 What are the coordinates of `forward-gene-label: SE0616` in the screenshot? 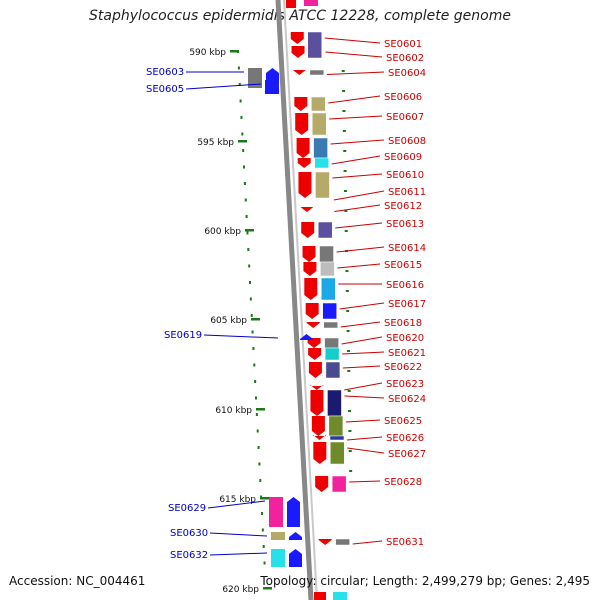 It's located at (405, 285).